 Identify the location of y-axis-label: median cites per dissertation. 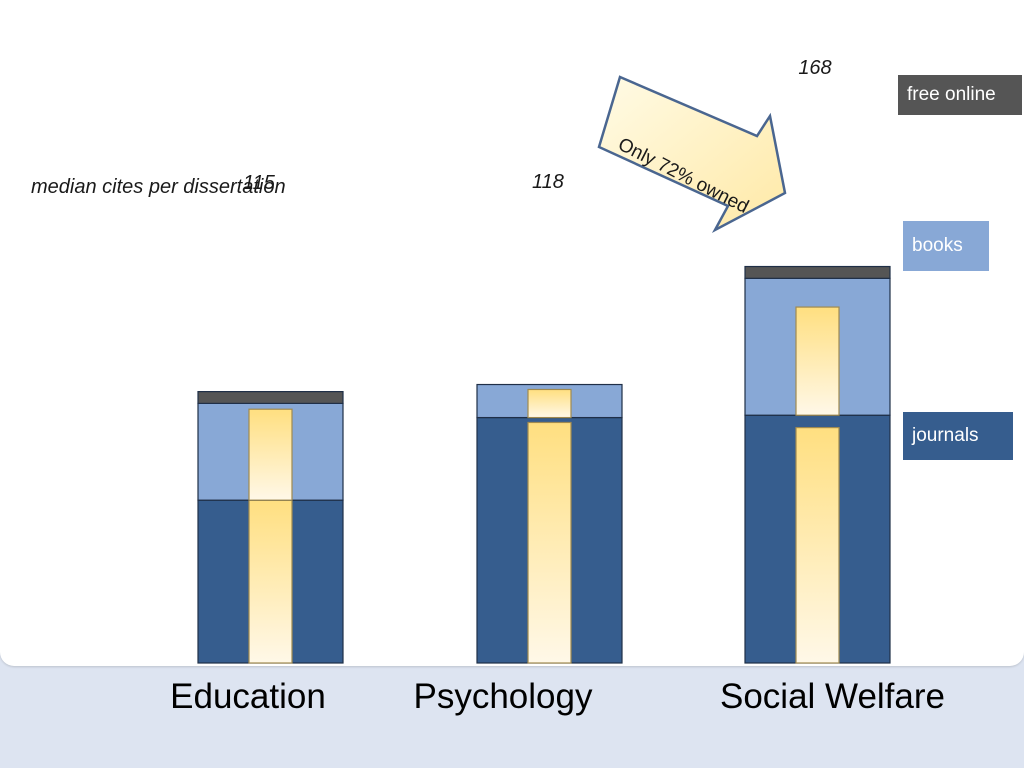
(158, 187).